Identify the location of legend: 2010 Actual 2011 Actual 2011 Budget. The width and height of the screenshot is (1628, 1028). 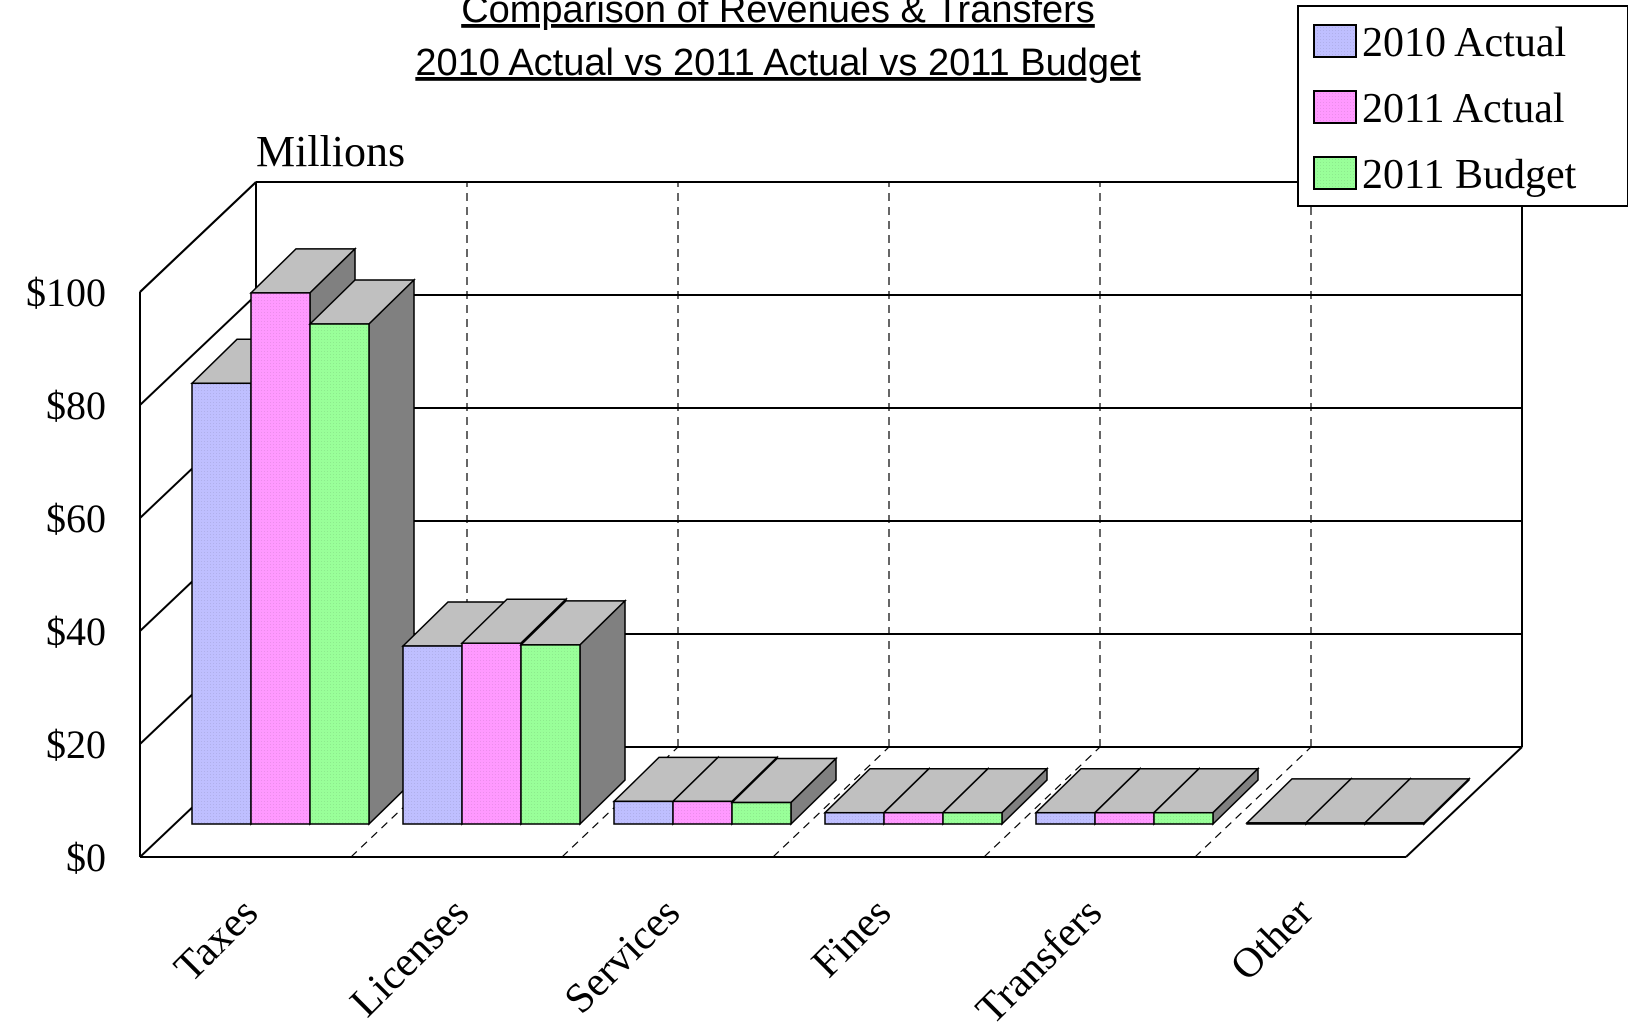
(1462, 106).